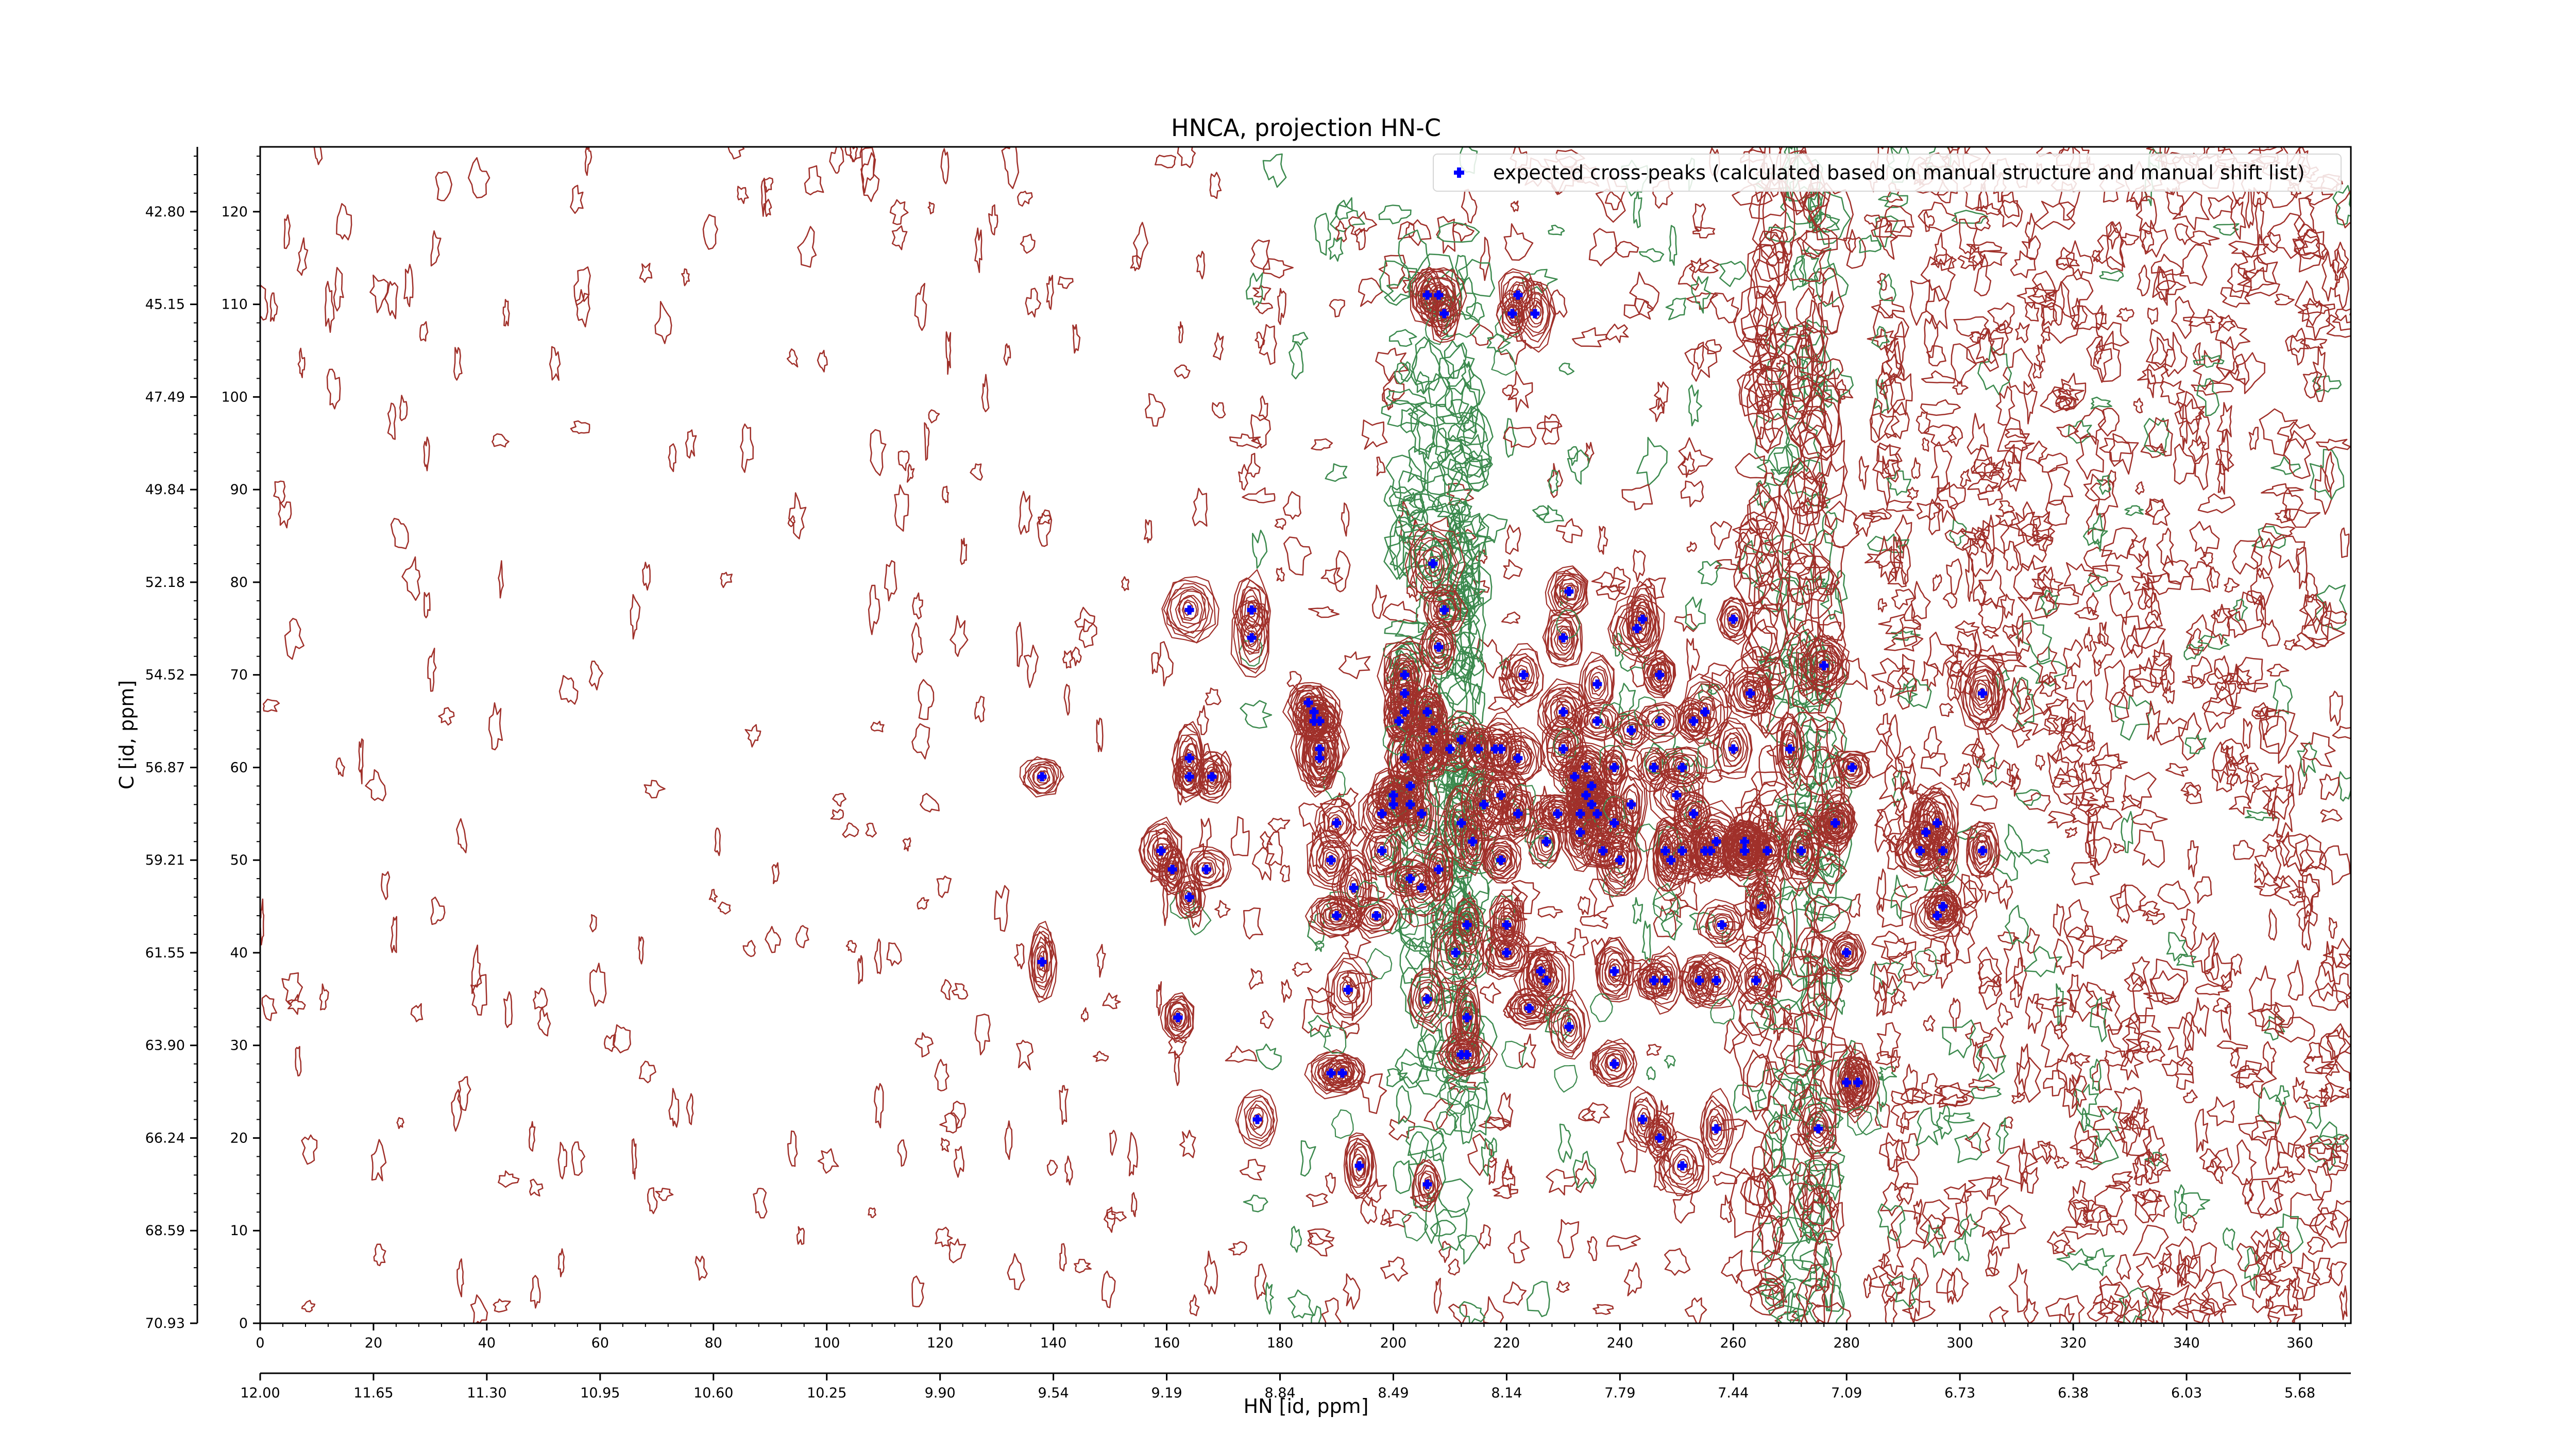 This screenshot has height=1449, width=2576. What do you see at coordinates (373, 1343) in the screenshot?
I see `x-index-tick-label: 20` at bounding box center [373, 1343].